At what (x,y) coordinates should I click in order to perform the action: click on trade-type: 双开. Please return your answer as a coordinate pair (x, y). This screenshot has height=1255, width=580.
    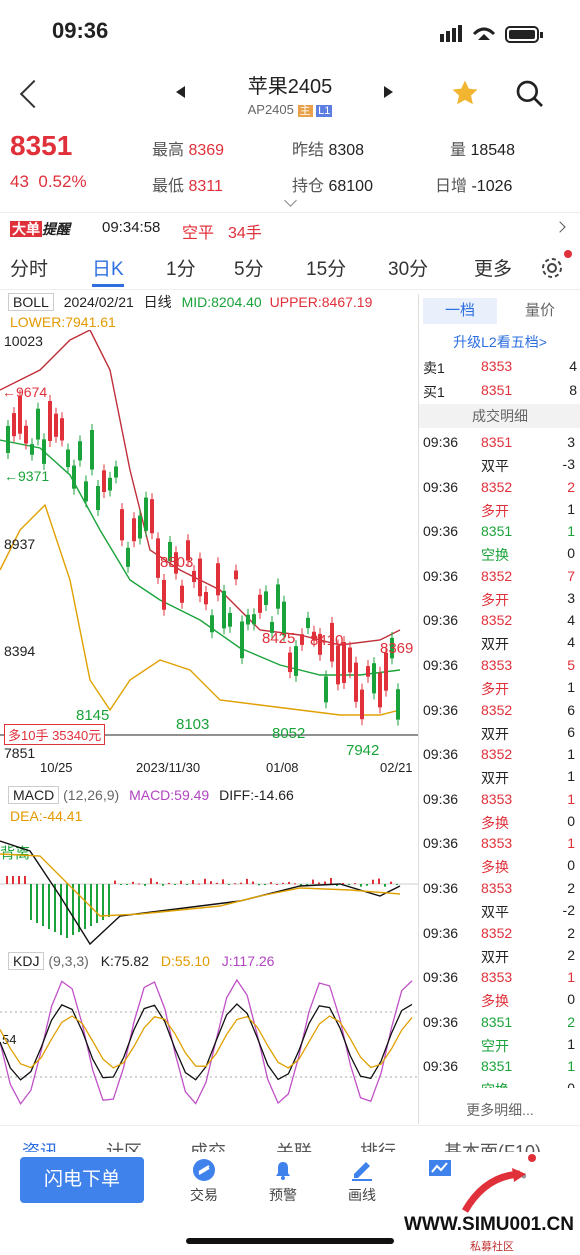
    Looking at the image, I should click on (495, 733).